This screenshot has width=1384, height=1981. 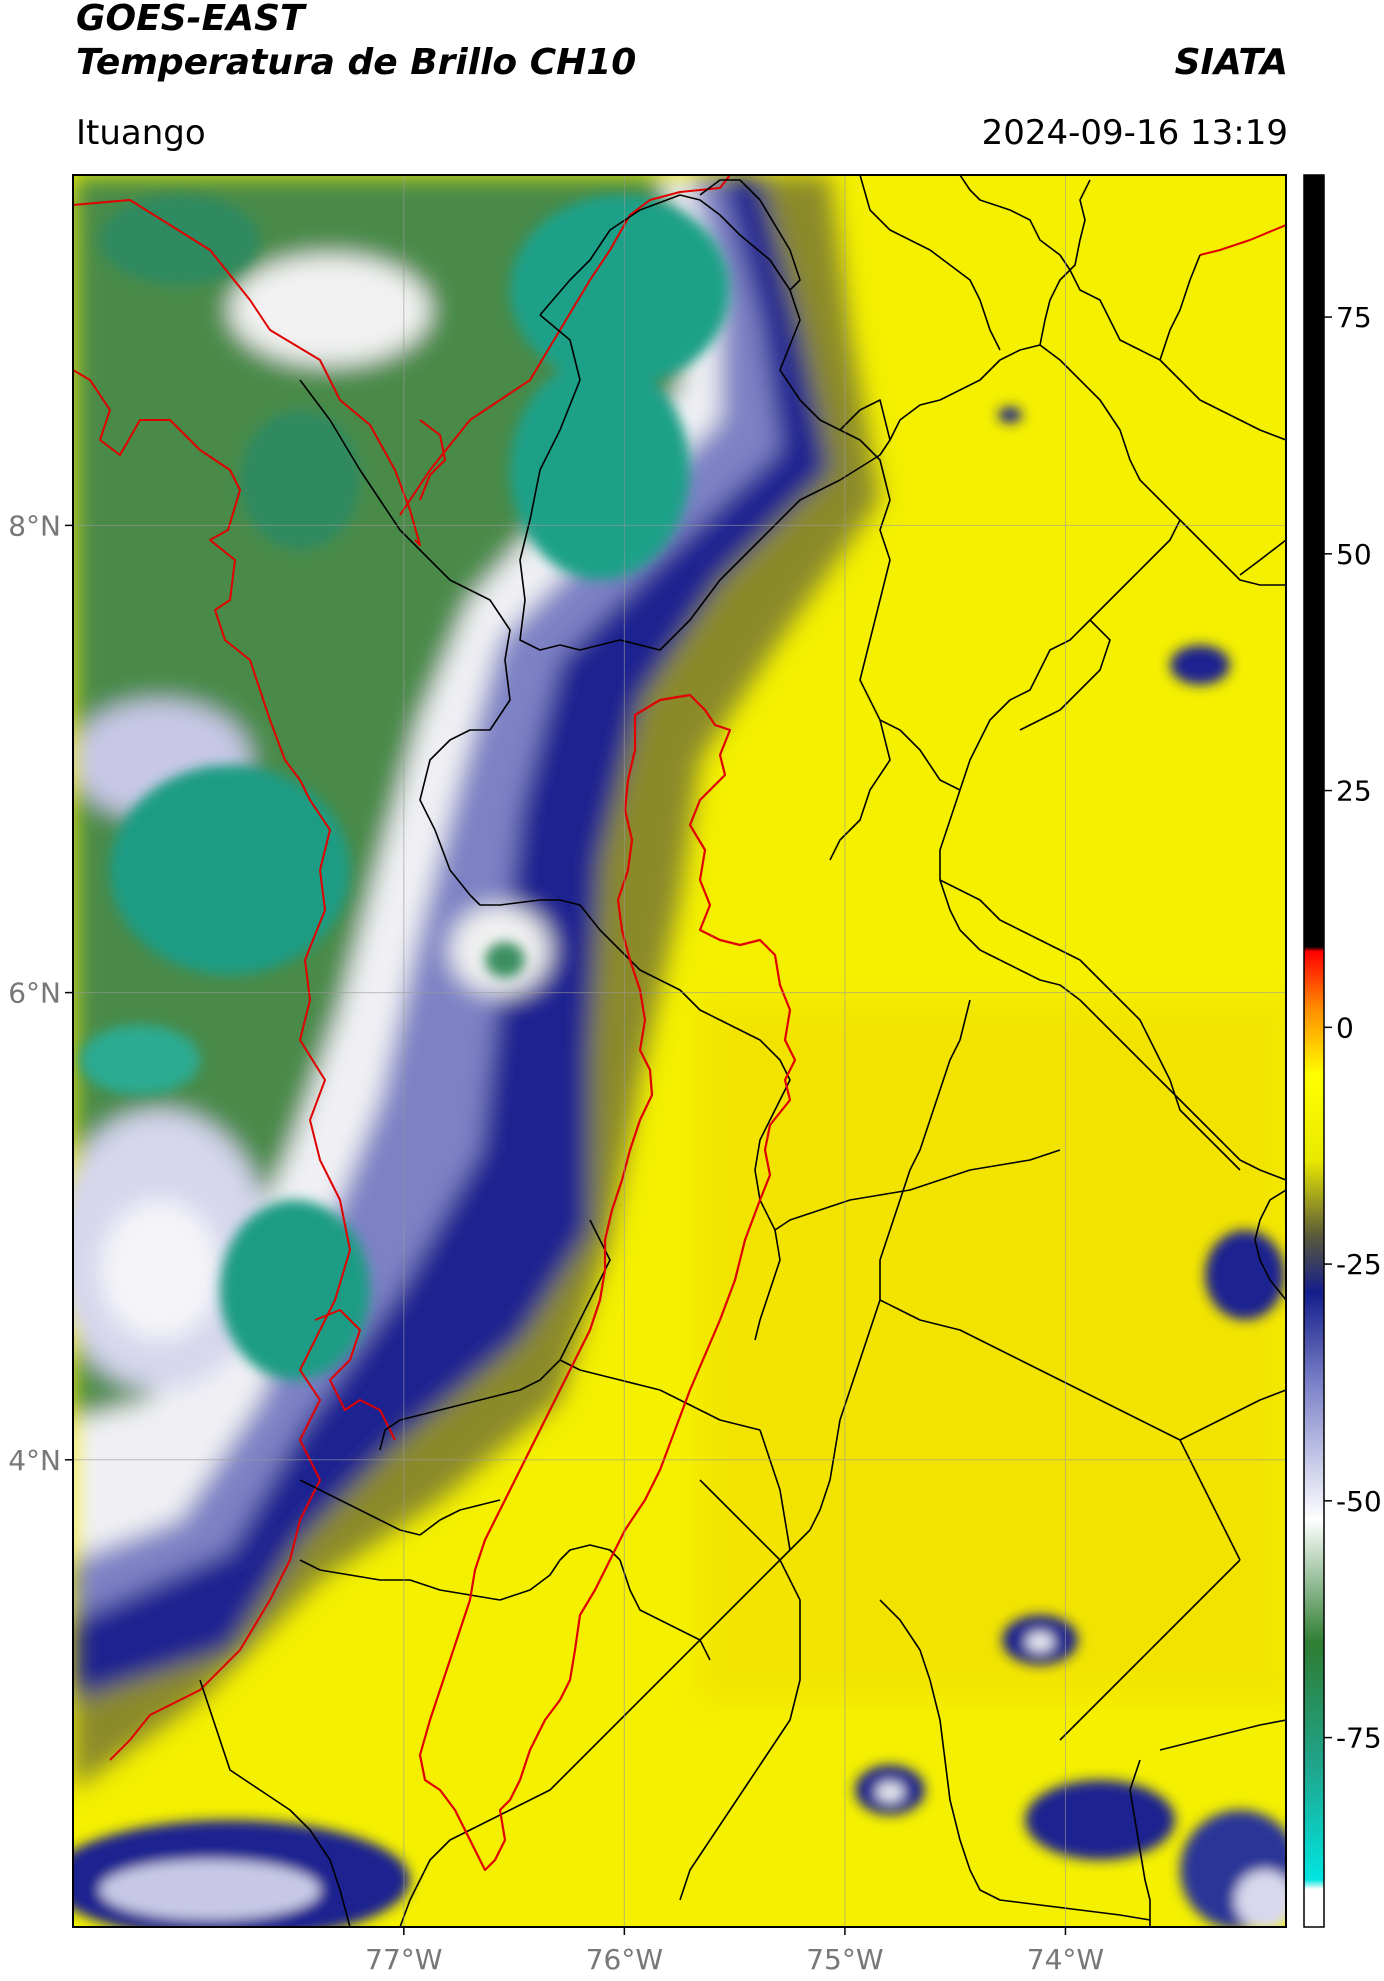 What do you see at coordinates (1231, 62) in the screenshot?
I see `organization-label: SIATA` at bounding box center [1231, 62].